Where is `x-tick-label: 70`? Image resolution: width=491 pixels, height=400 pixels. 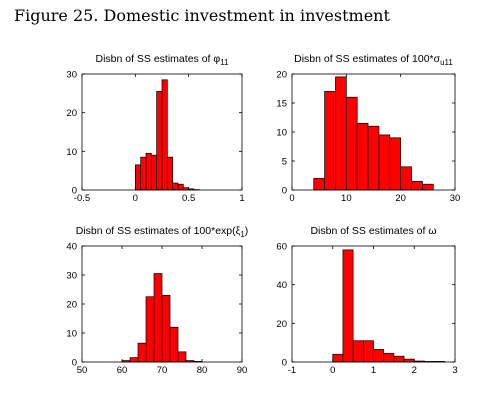 x-tick-label: 70 is located at coordinates (162, 370).